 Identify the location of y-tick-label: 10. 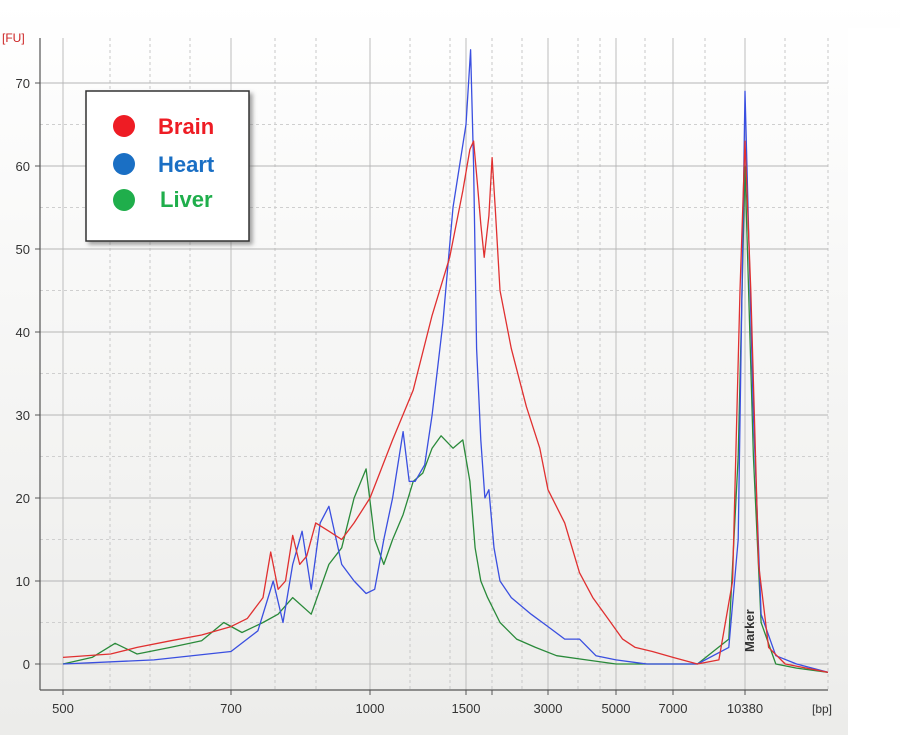
(23, 581).